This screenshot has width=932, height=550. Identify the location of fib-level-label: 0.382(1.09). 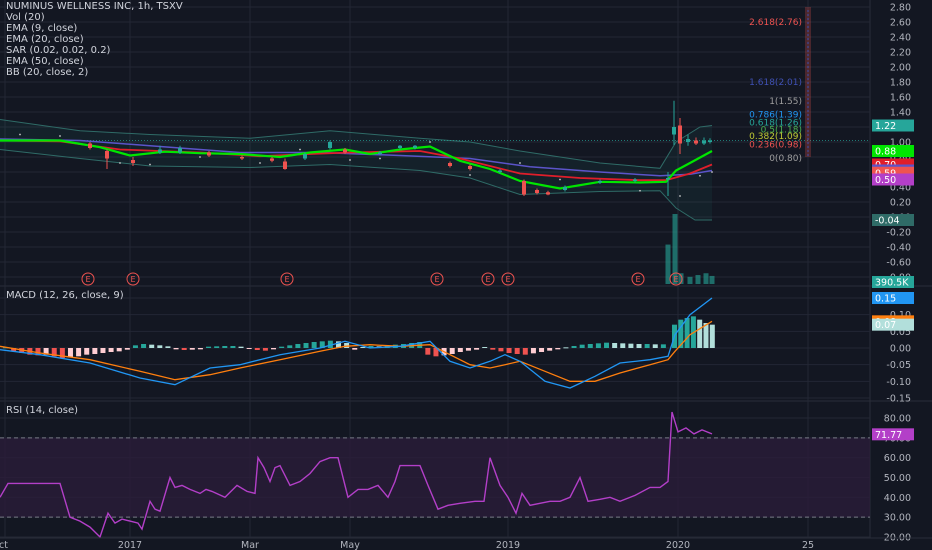
(775, 137).